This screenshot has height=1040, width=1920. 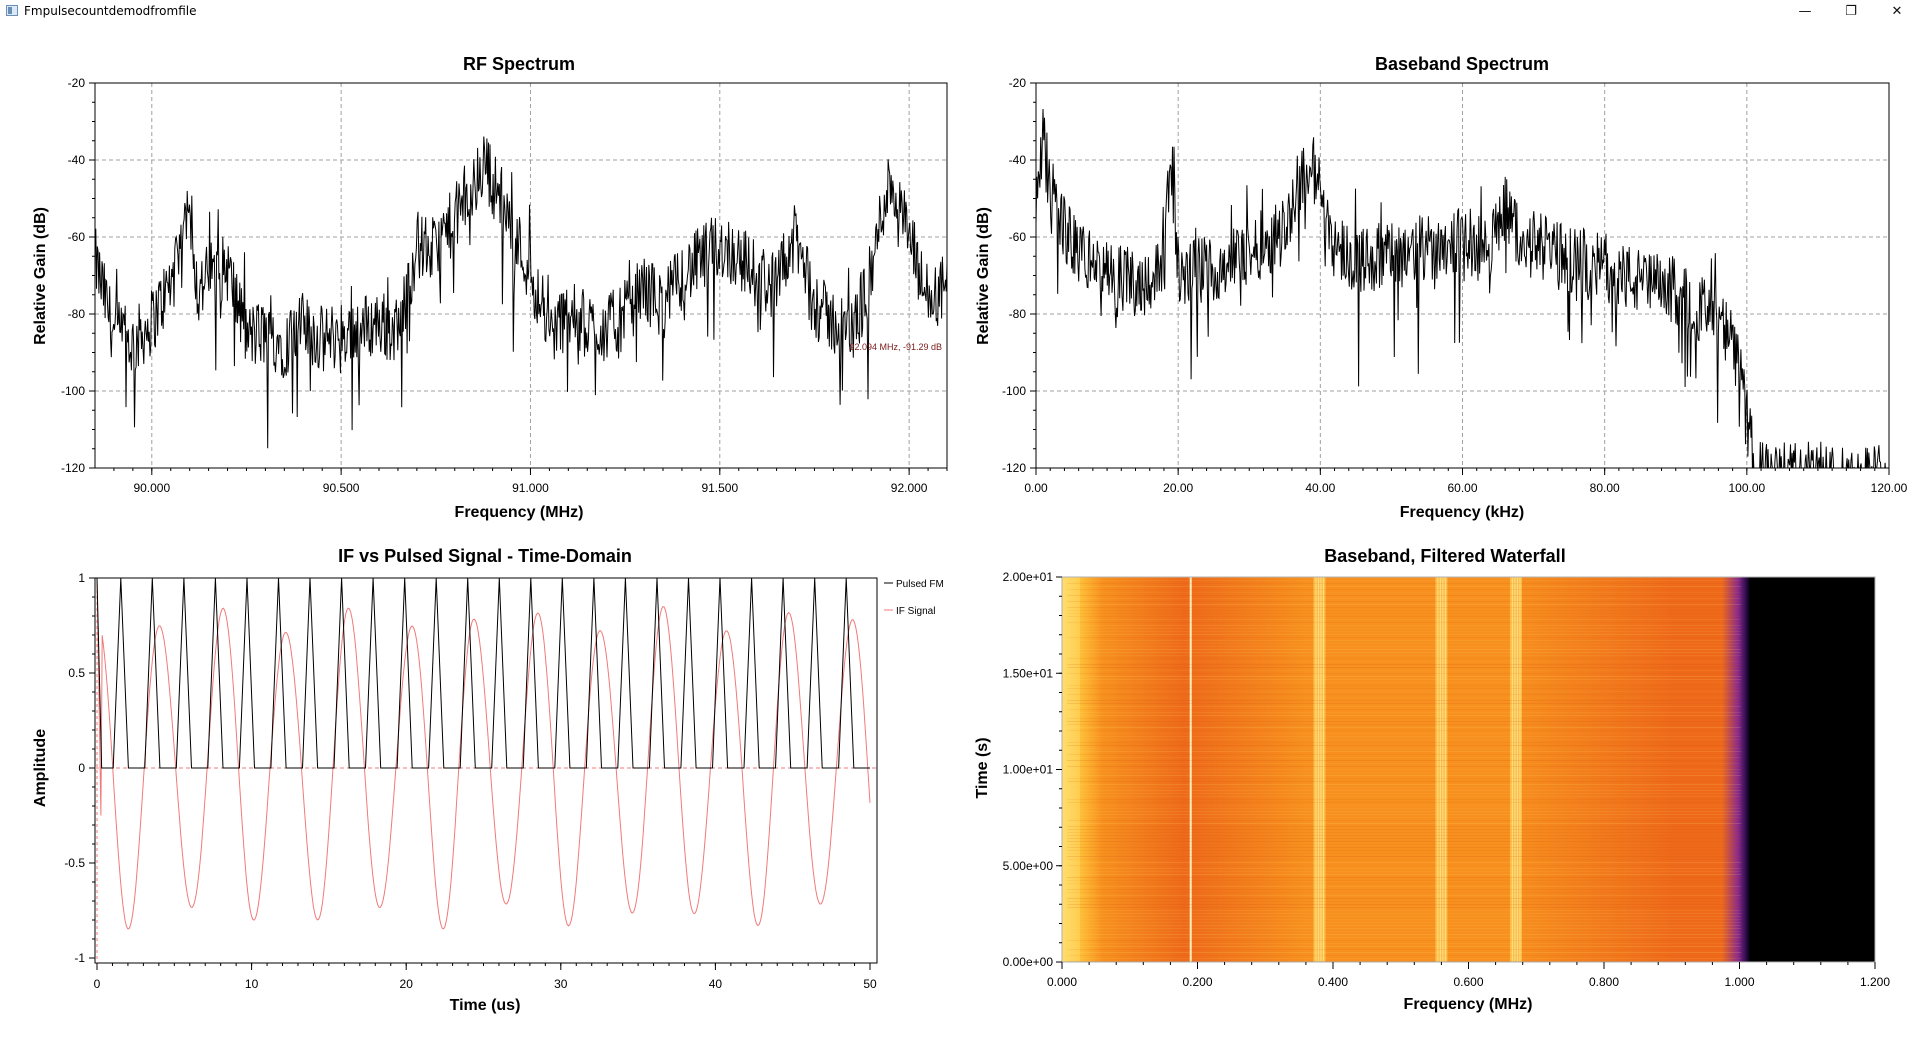 I want to click on y-tick-label: -100, so click(x=73, y=391).